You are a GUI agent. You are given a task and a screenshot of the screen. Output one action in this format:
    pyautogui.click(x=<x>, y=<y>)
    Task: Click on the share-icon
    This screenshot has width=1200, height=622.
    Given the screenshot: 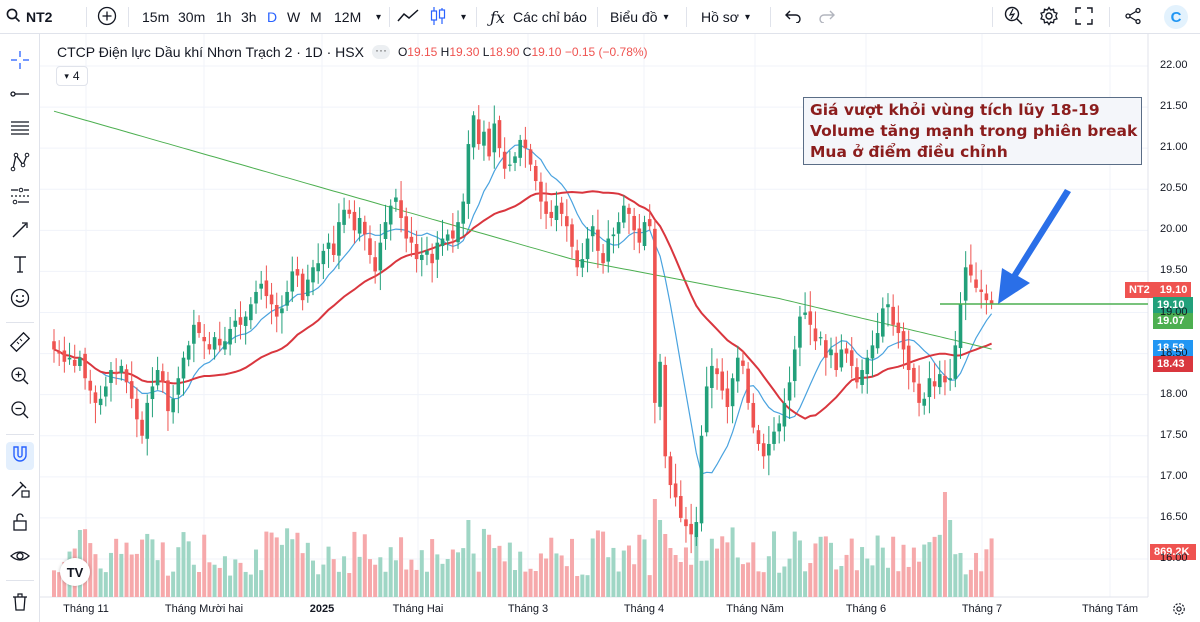 What is the action you would take?
    pyautogui.click(x=1133, y=17)
    